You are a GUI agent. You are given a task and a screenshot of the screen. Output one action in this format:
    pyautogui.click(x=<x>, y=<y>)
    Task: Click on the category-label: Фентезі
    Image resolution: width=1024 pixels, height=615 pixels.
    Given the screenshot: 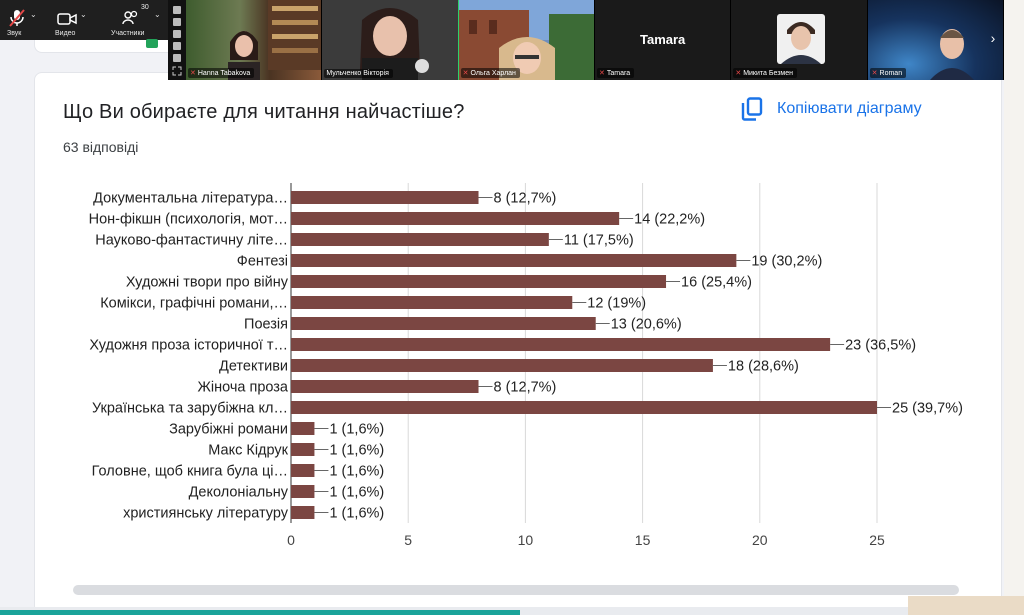 What is the action you would take?
    pyautogui.click(x=262, y=262)
    